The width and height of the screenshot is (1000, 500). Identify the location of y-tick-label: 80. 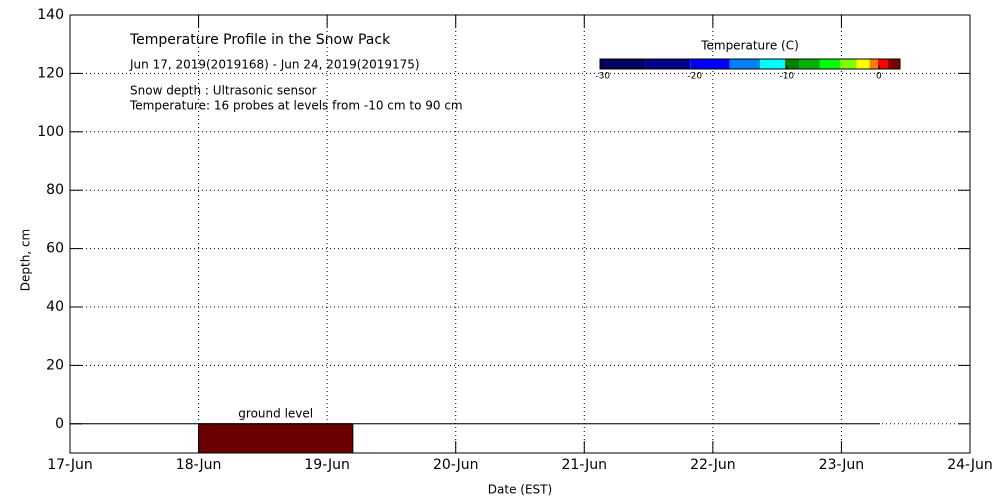
(55, 190).